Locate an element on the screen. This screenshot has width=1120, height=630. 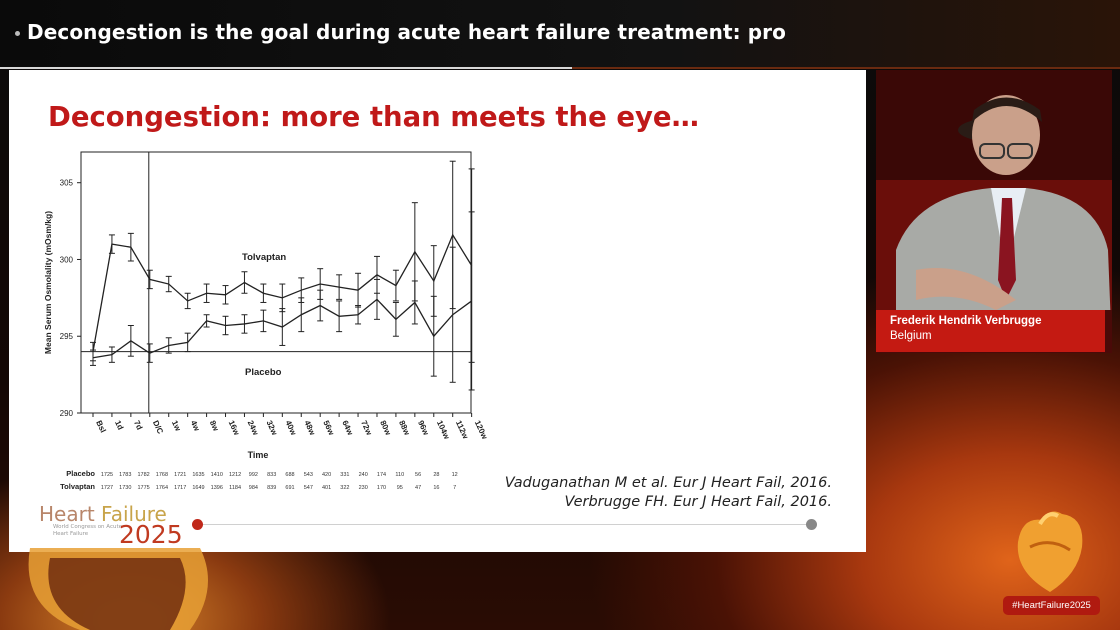
y-axis-label: Mean Serum Osmolality (mOsm/kg) is located at coordinates (48, 282).